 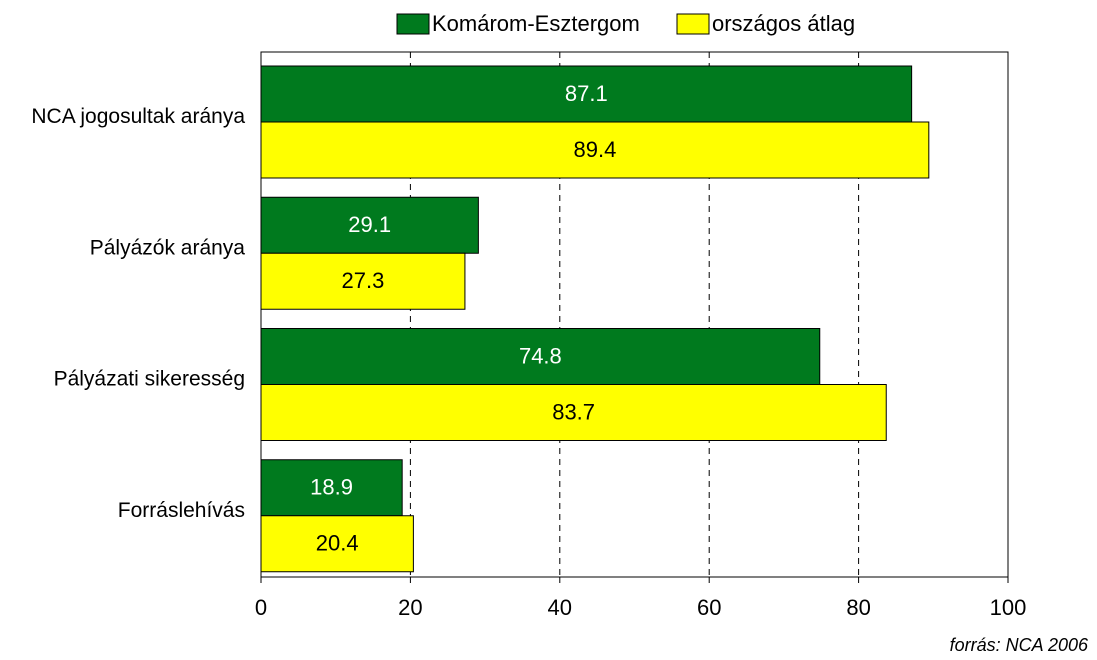 What do you see at coordinates (783, 23) in the screenshot?
I see `legend-label: országos átlag` at bounding box center [783, 23].